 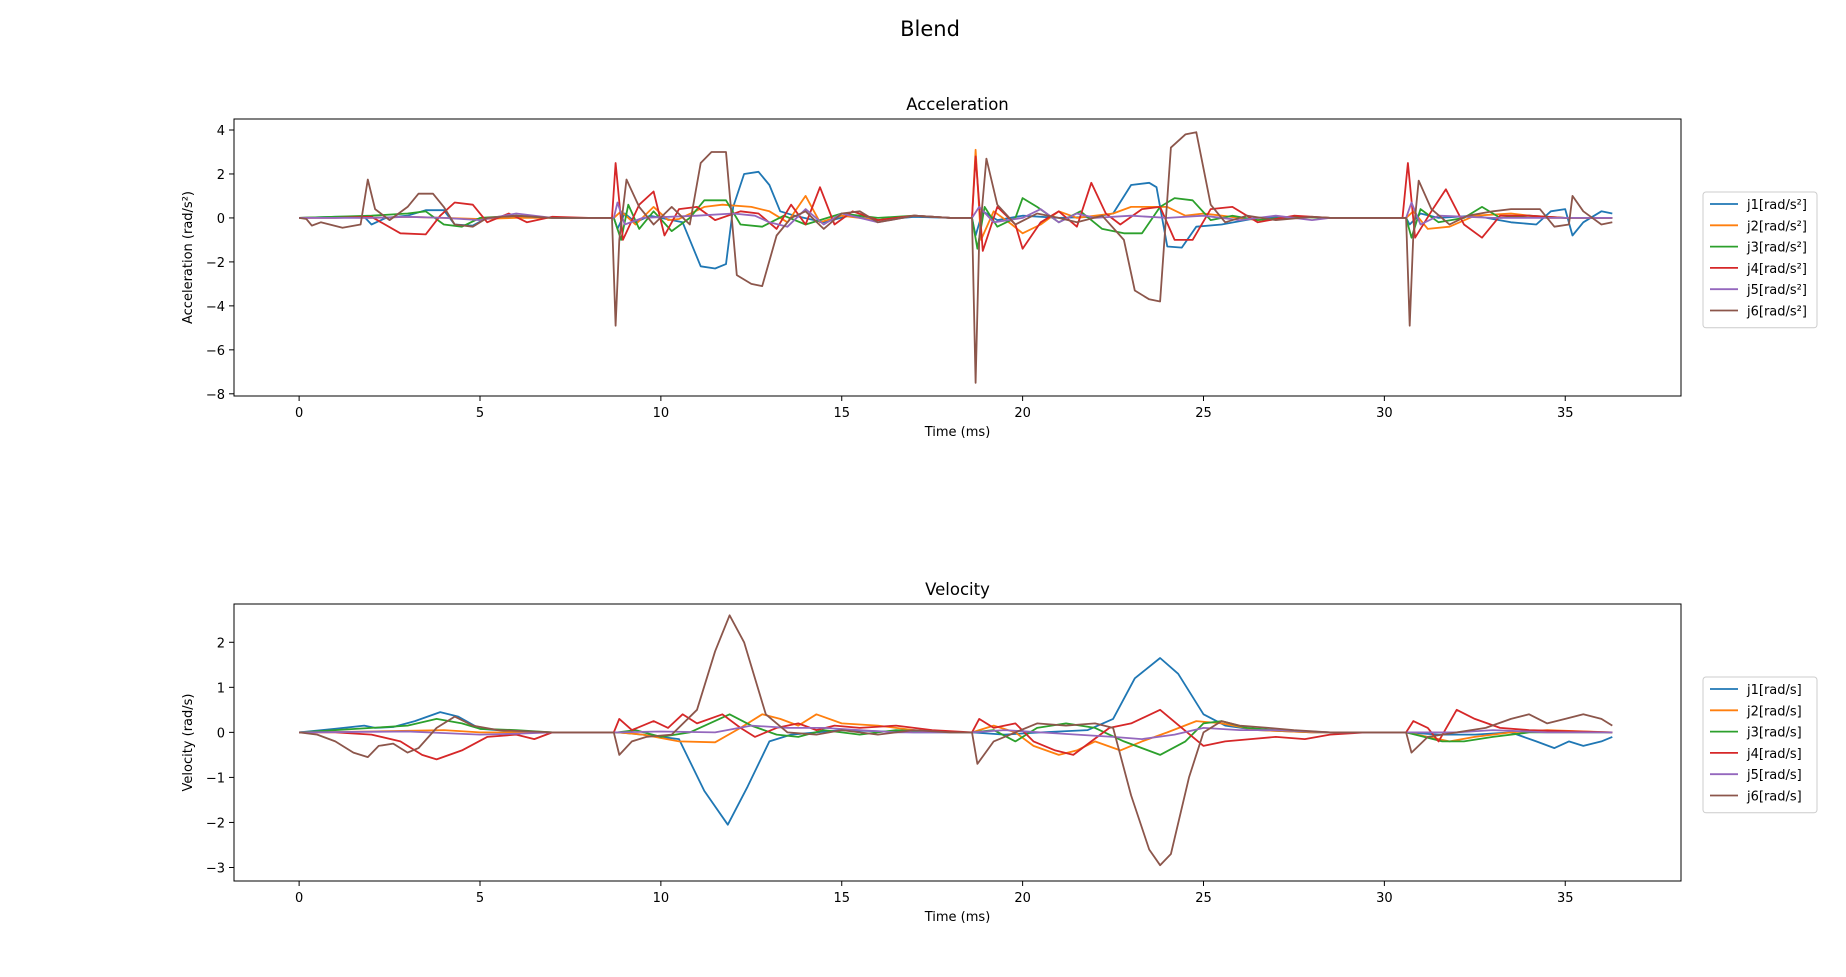 I want to click on vel-legend-label-j1: j1[rad/s], so click(x=1774, y=690).